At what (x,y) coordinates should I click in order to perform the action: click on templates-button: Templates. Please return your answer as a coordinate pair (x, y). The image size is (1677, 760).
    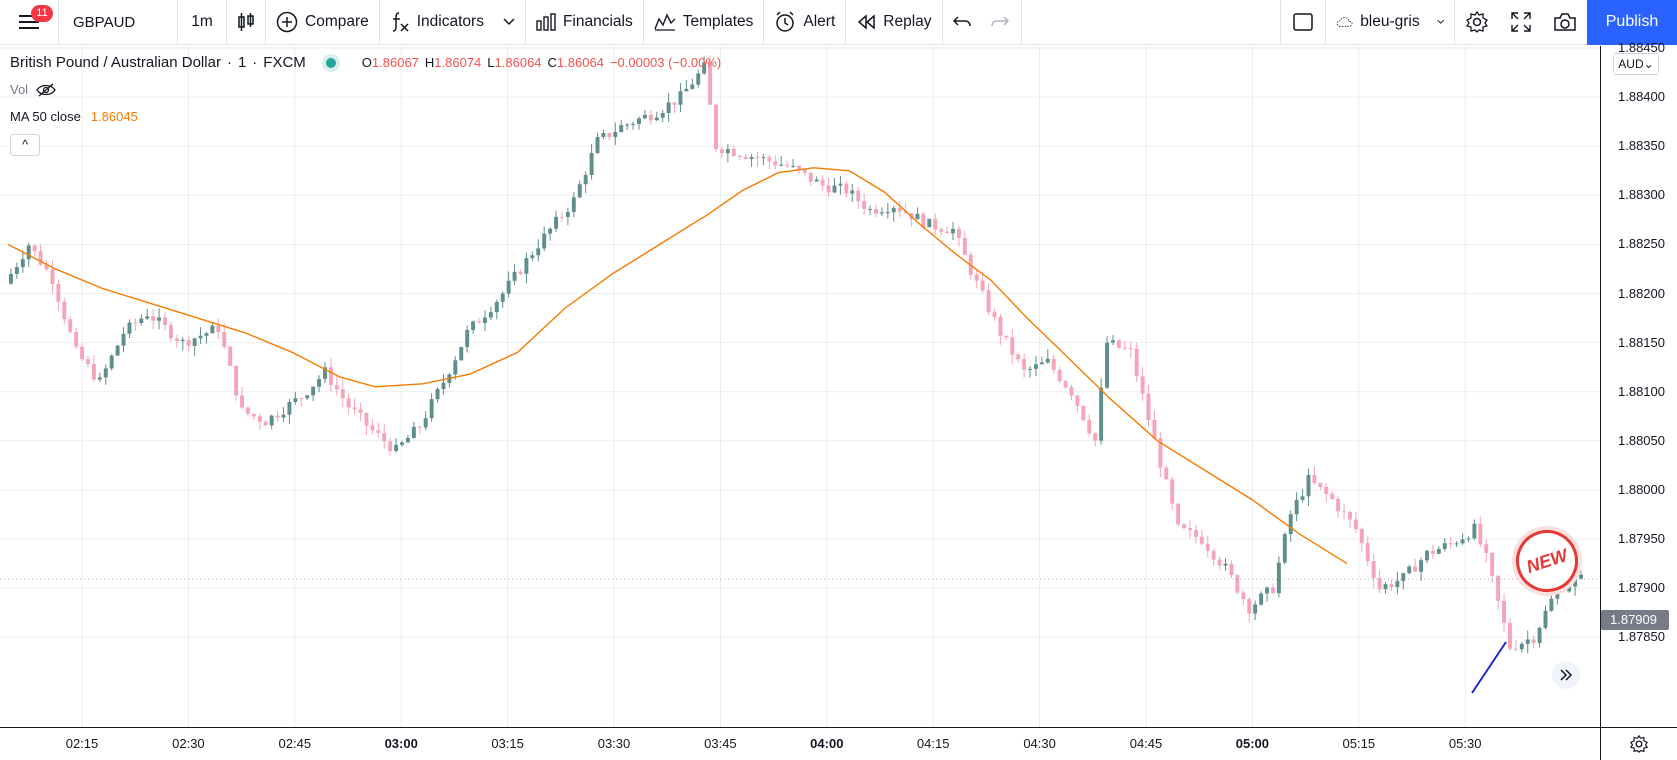
    Looking at the image, I should click on (704, 22).